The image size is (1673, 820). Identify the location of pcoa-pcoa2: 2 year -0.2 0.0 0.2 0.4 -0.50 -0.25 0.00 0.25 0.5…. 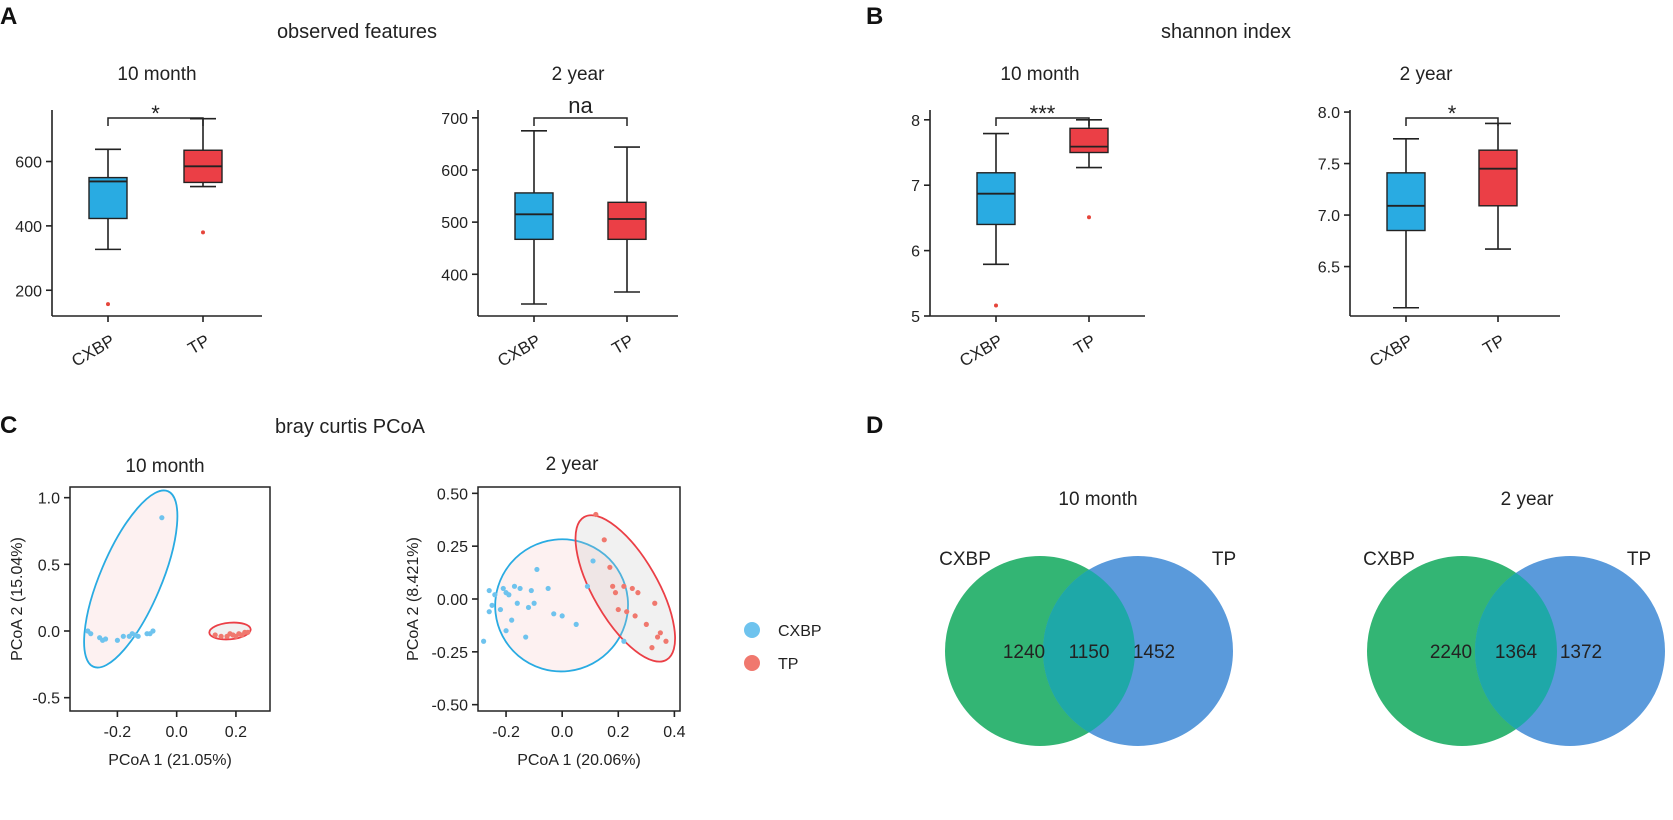
(613, 611).